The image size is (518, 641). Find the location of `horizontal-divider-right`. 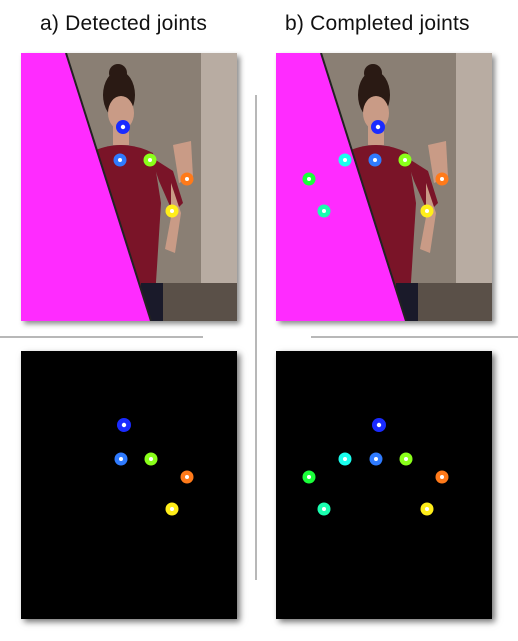

horizontal-divider-right is located at coordinates (414, 337).